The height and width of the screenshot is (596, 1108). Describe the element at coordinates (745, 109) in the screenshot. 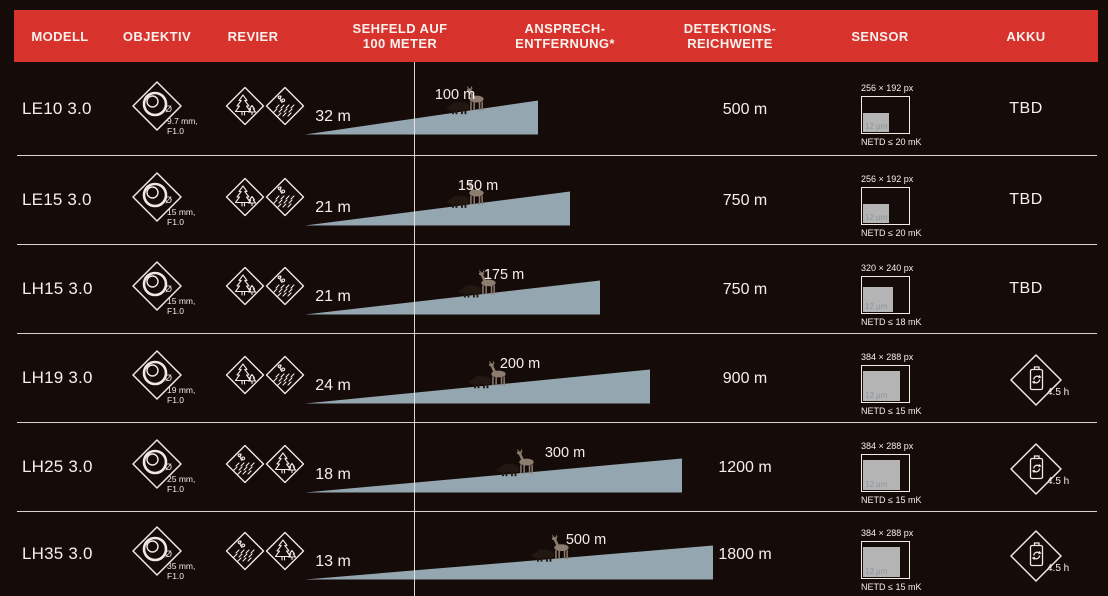

I see `detektion-value: 500 m` at that location.